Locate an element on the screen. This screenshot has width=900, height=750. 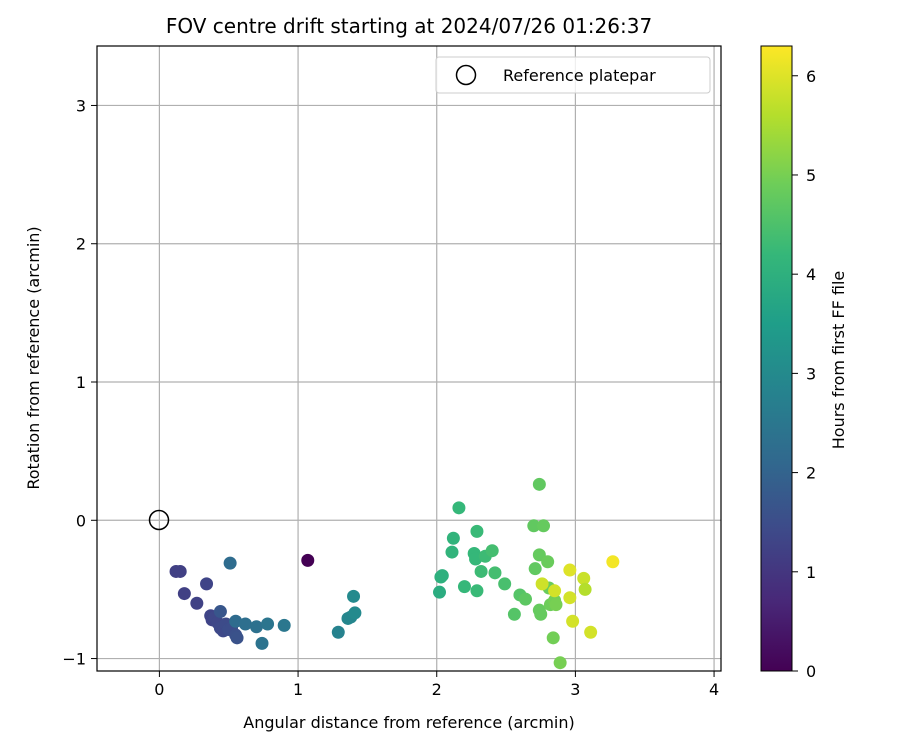
reference-marker is located at coordinates (159, 520).